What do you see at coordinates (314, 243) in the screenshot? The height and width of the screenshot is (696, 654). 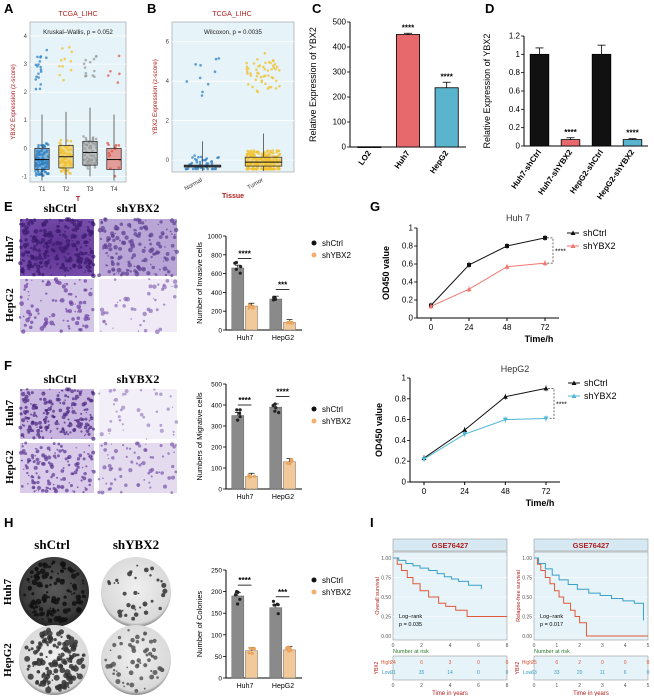 I see `legend-marker-shctrl` at bounding box center [314, 243].